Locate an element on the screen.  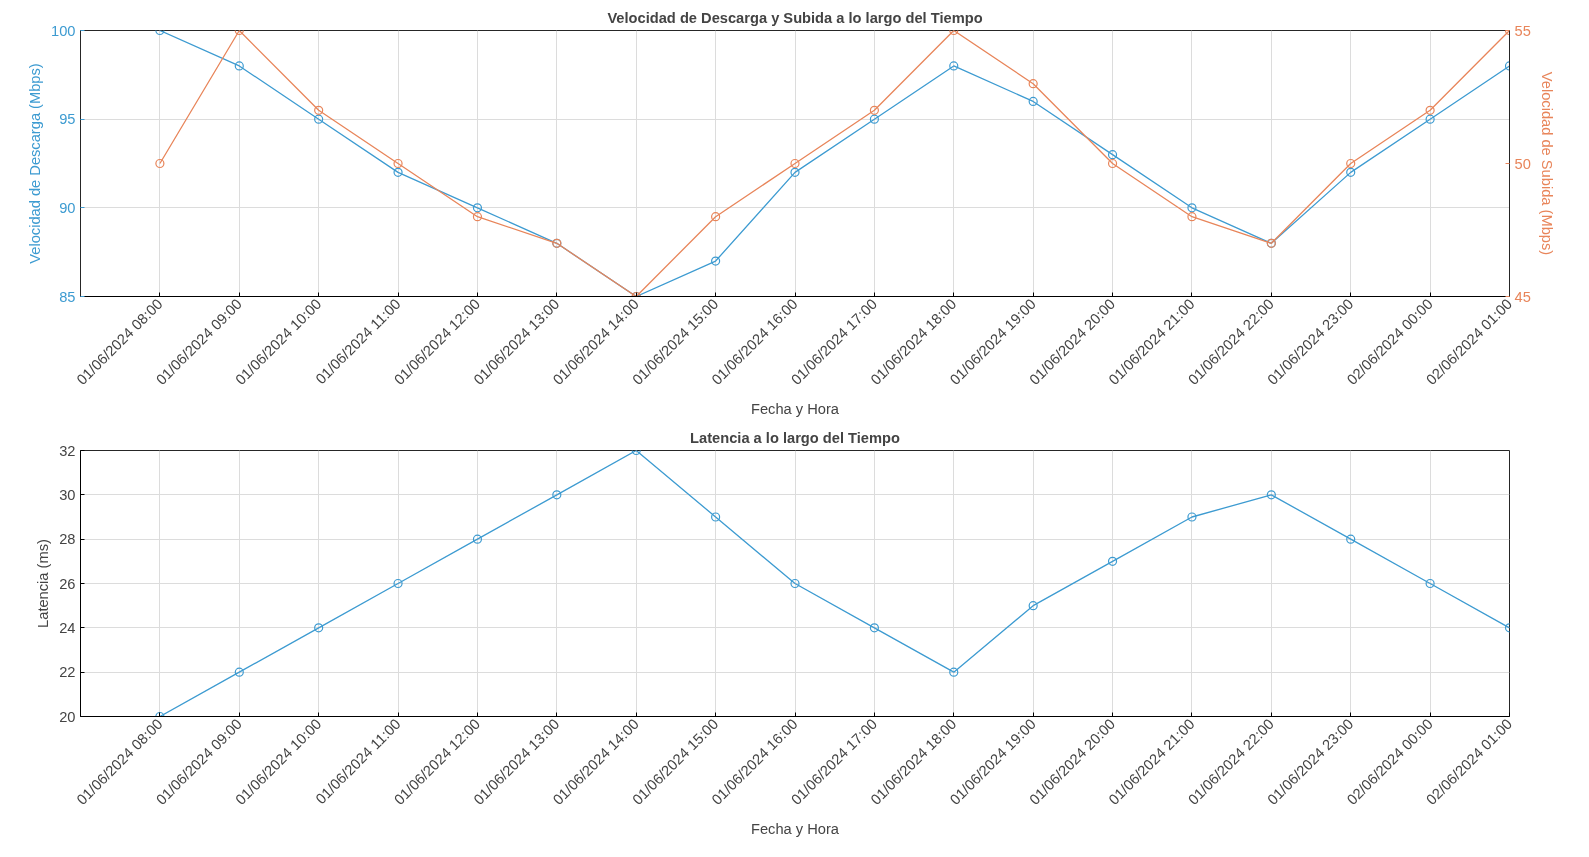
y-tick-label: 32 is located at coordinates (67, 450).